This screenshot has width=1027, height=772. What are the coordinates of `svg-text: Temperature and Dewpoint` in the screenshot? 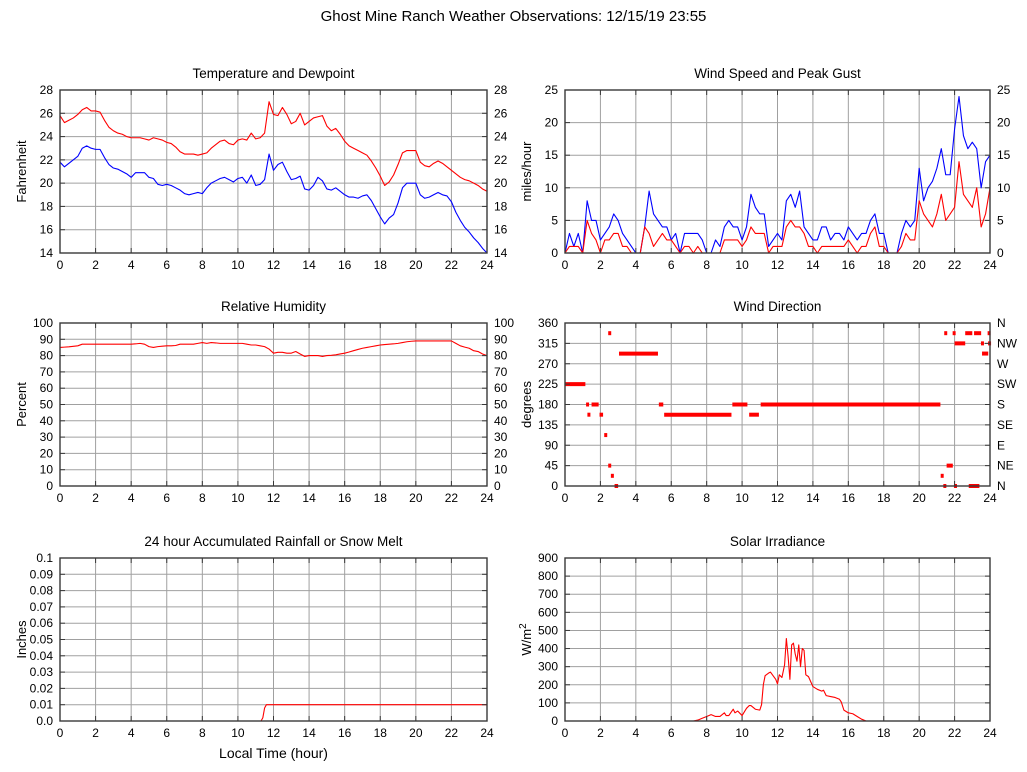 It's located at (273, 73).